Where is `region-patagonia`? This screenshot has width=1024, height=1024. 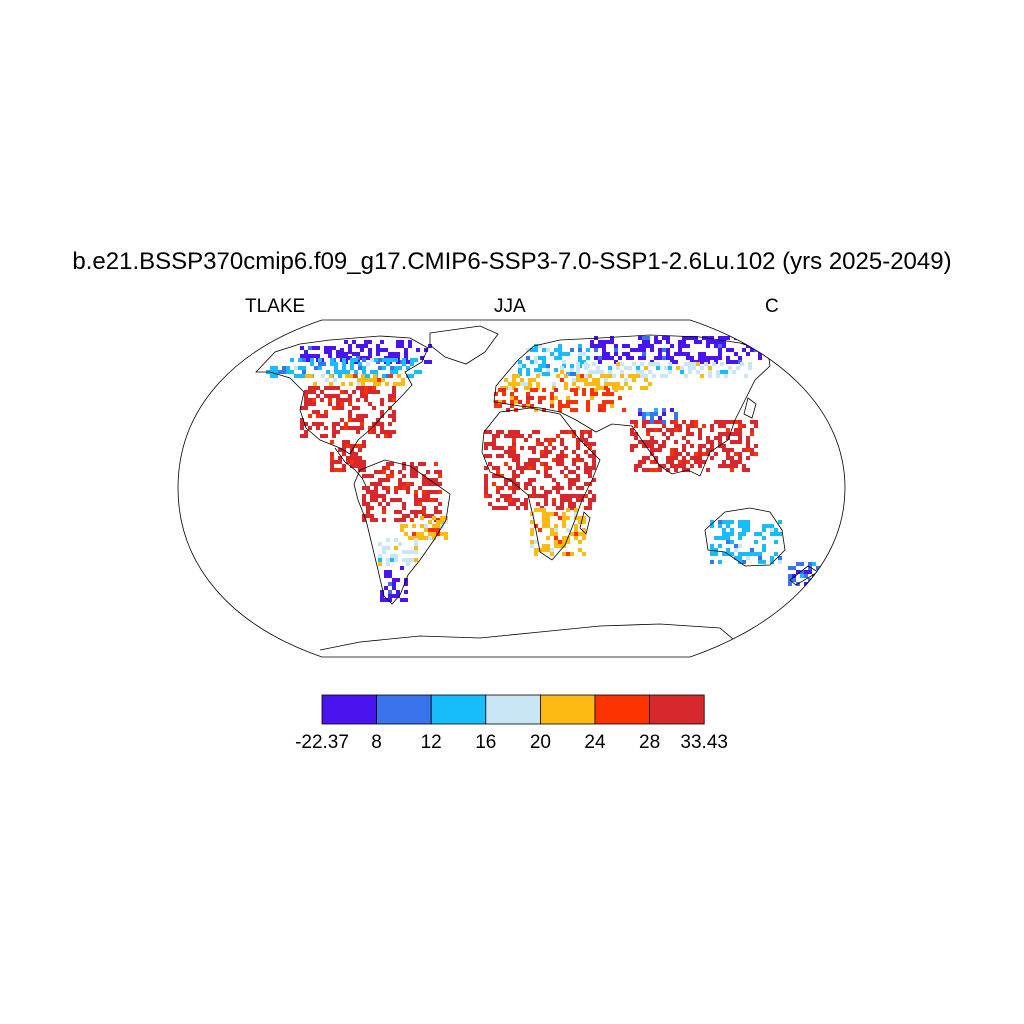
region-patagonia is located at coordinates (394, 584).